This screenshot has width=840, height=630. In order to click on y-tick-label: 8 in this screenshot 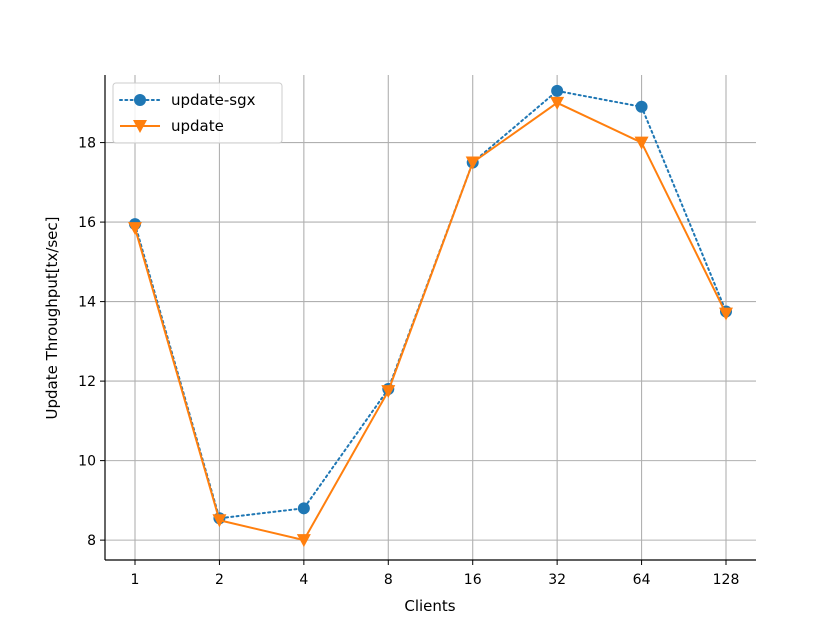, I will do `click(91, 541)`.